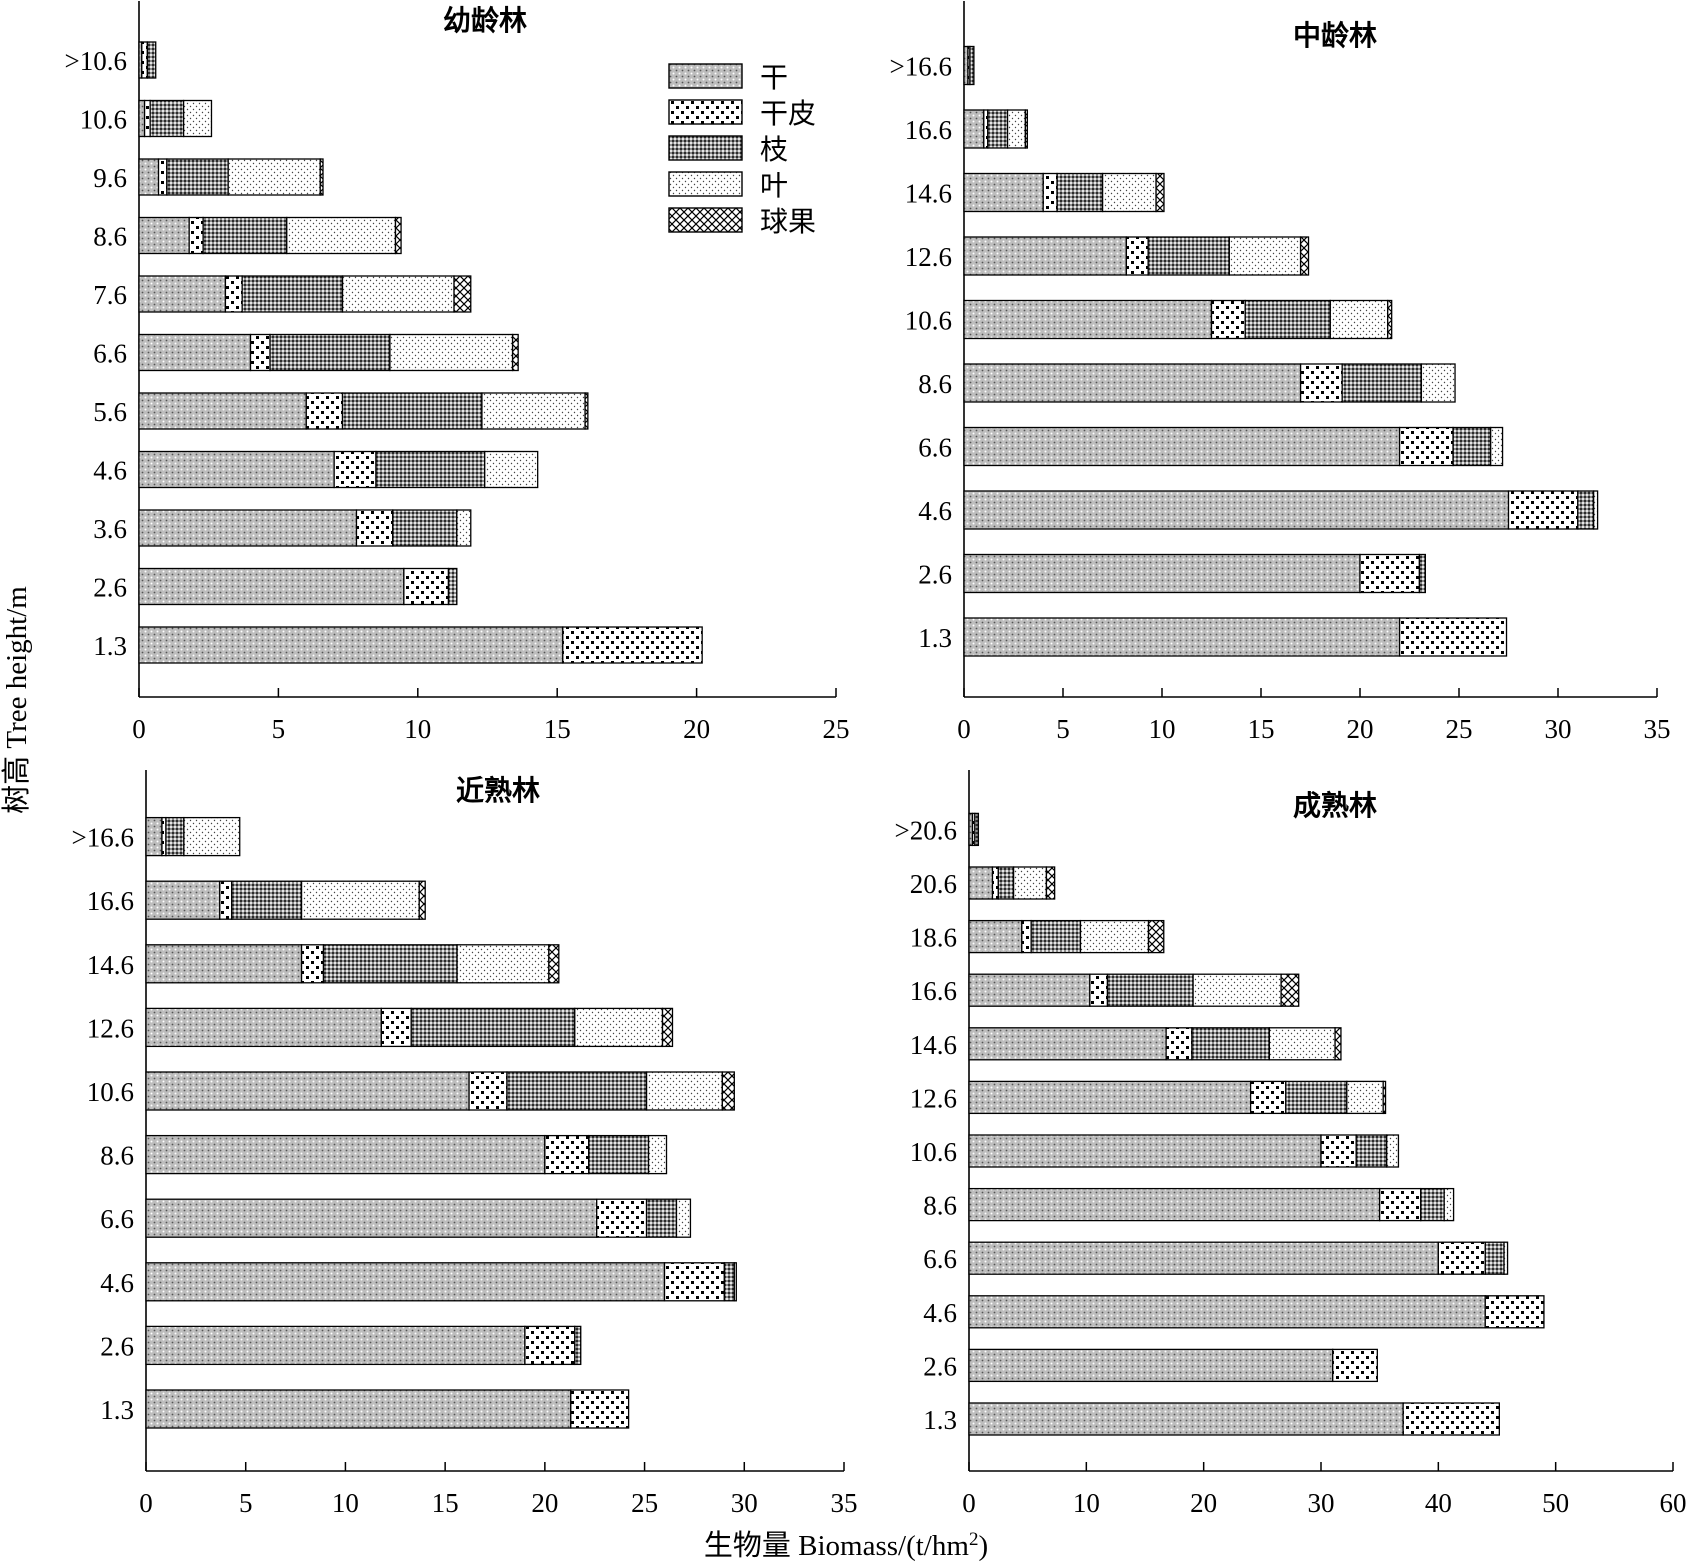 The height and width of the screenshot is (1562, 1692). What do you see at coordinates (498, 790) in the screenshot?
I see `panel-title: 近熟林` at bounding box center [498, 790].